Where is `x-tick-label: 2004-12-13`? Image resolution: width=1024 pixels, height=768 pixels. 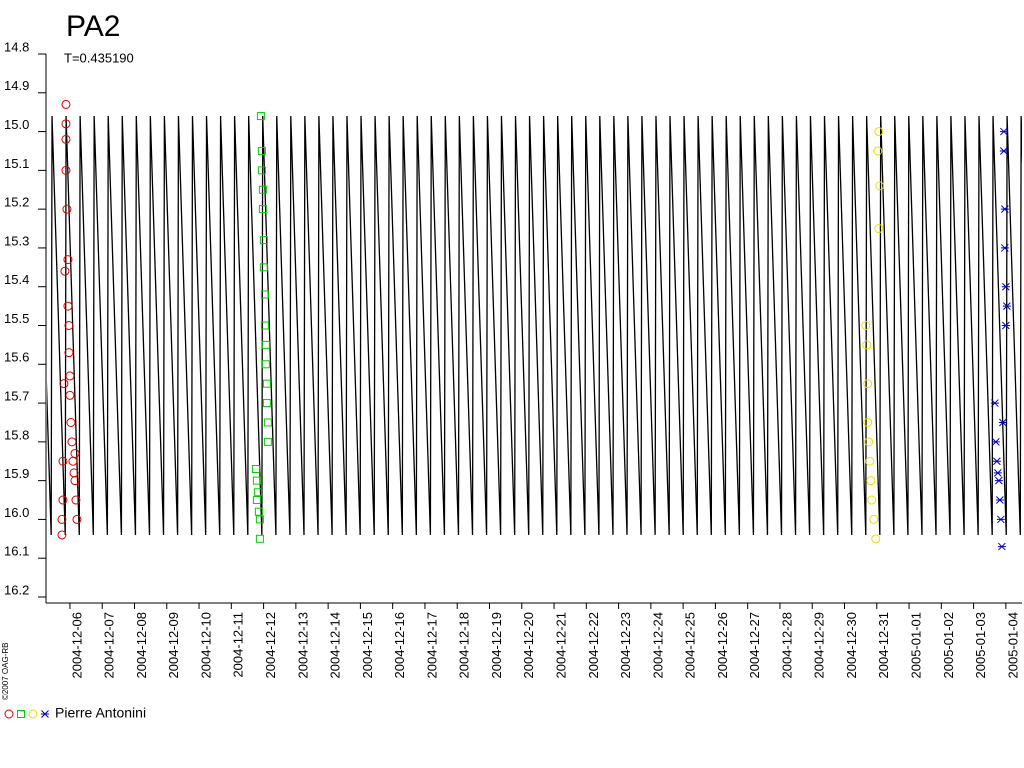
x-tick-label: 2004-12-13 is located at coordinates (302, 645).